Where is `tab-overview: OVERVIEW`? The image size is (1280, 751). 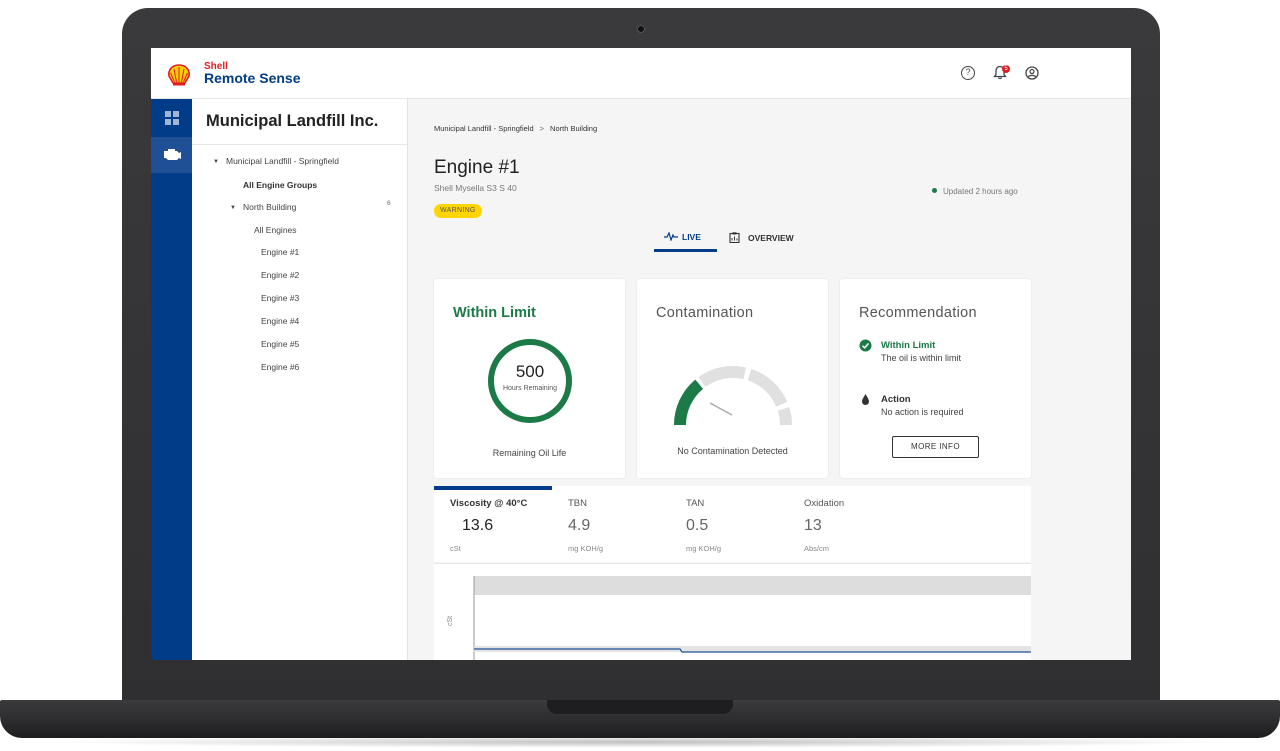 tab-overview: OVERVIEW is located at coordinates (771, 242).